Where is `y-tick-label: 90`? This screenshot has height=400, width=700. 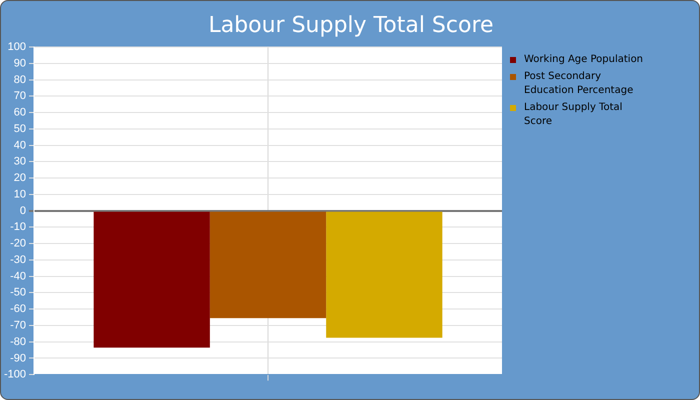 y-tick-label: 90 is located at coordinates (20, 63).